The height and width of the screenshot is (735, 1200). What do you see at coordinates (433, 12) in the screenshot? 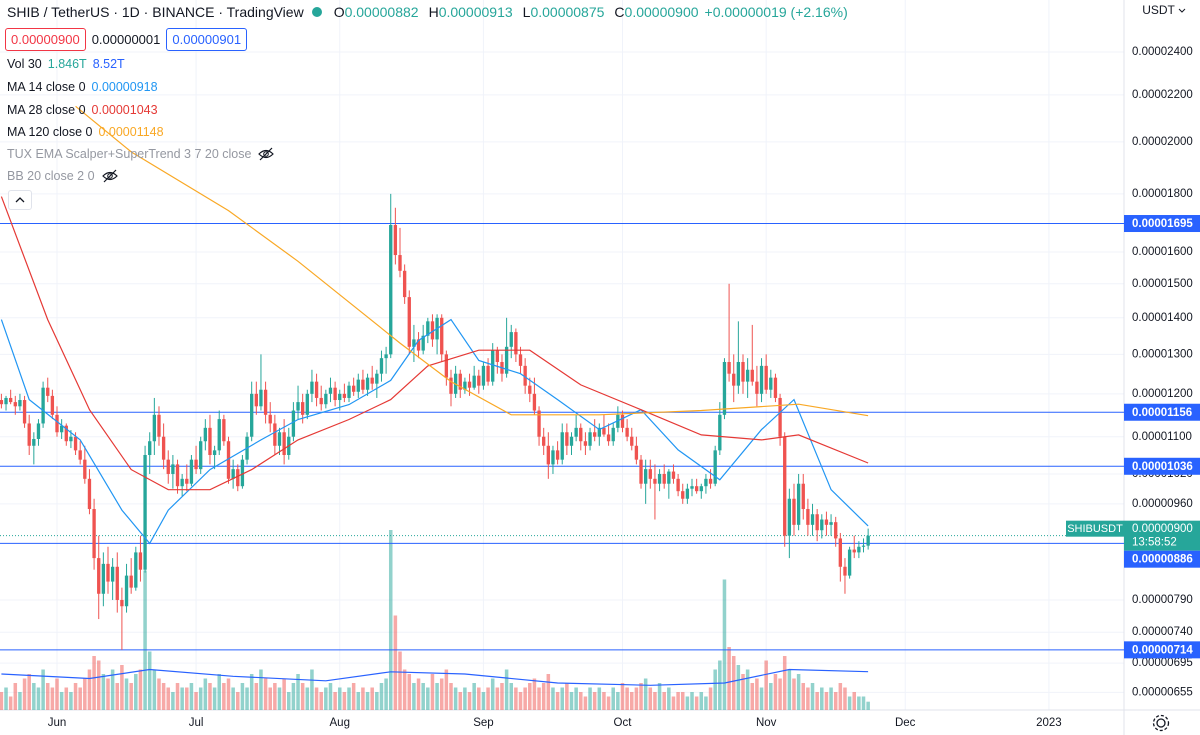
I see `high-label: H` at bounding box center [433, 12].